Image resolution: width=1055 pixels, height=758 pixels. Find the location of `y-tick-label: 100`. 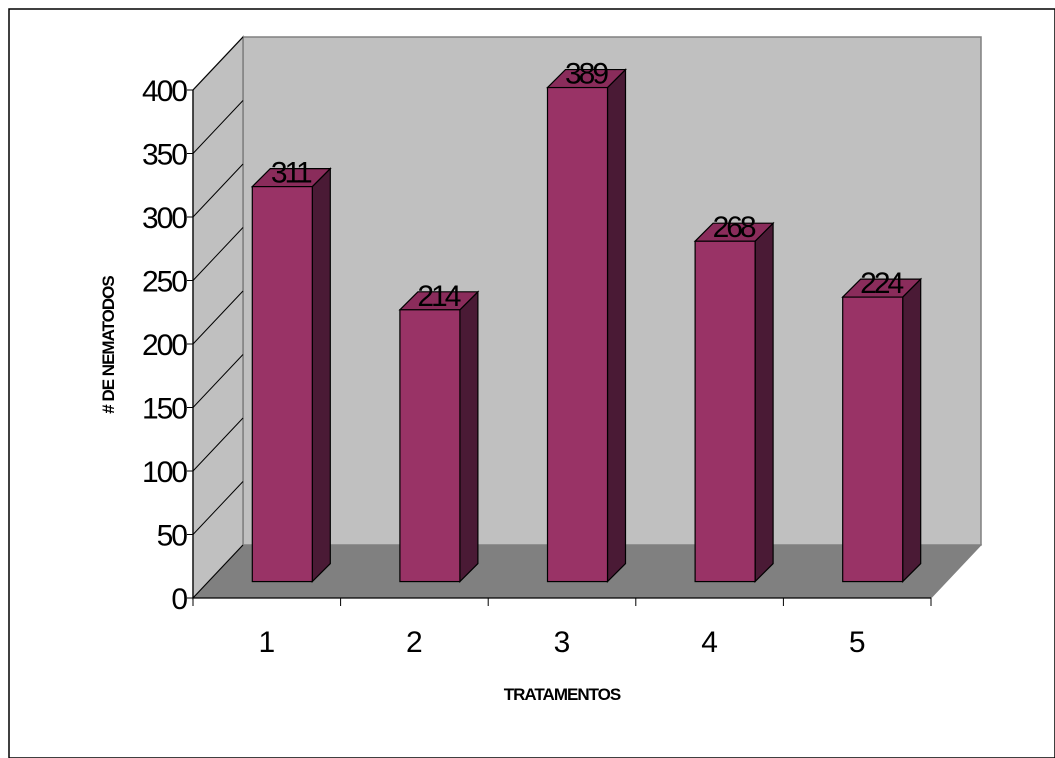

y-tick-label: 100 is located at coordinates (164, 472).